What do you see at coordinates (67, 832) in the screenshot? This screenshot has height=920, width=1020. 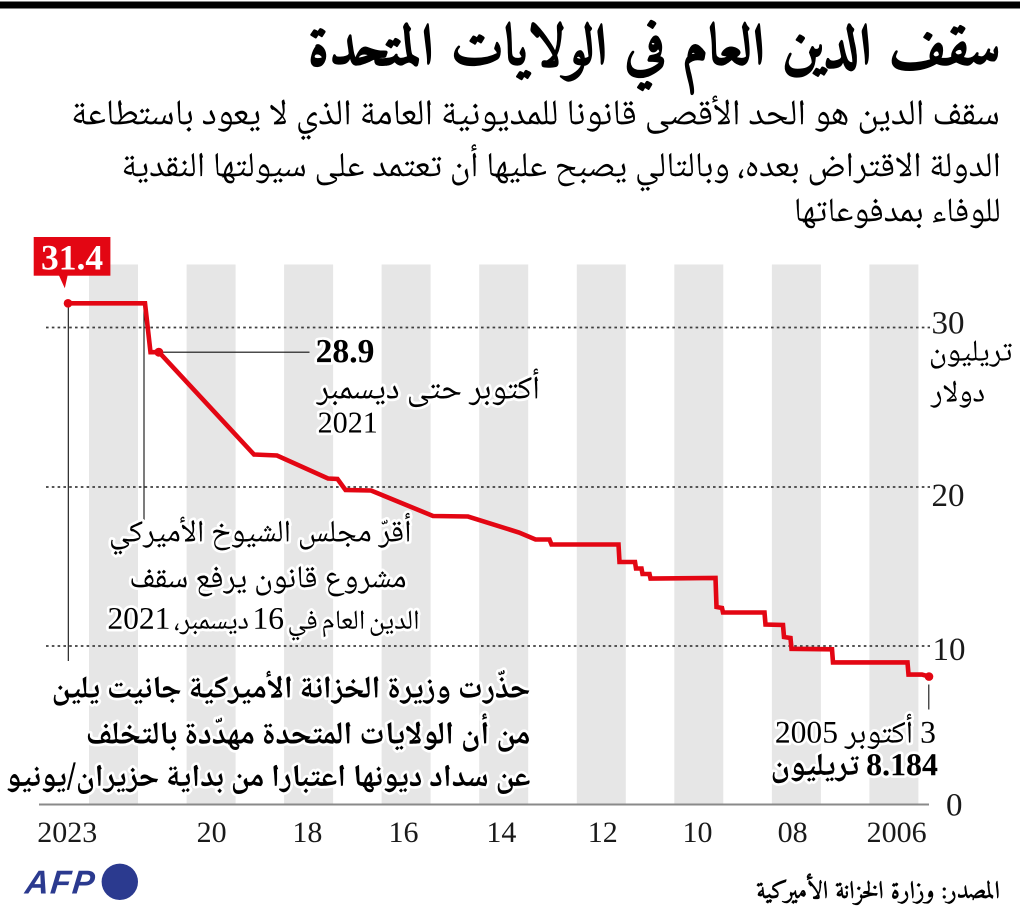 I see `svg-text: 2023` at bounding box center [67, 832].